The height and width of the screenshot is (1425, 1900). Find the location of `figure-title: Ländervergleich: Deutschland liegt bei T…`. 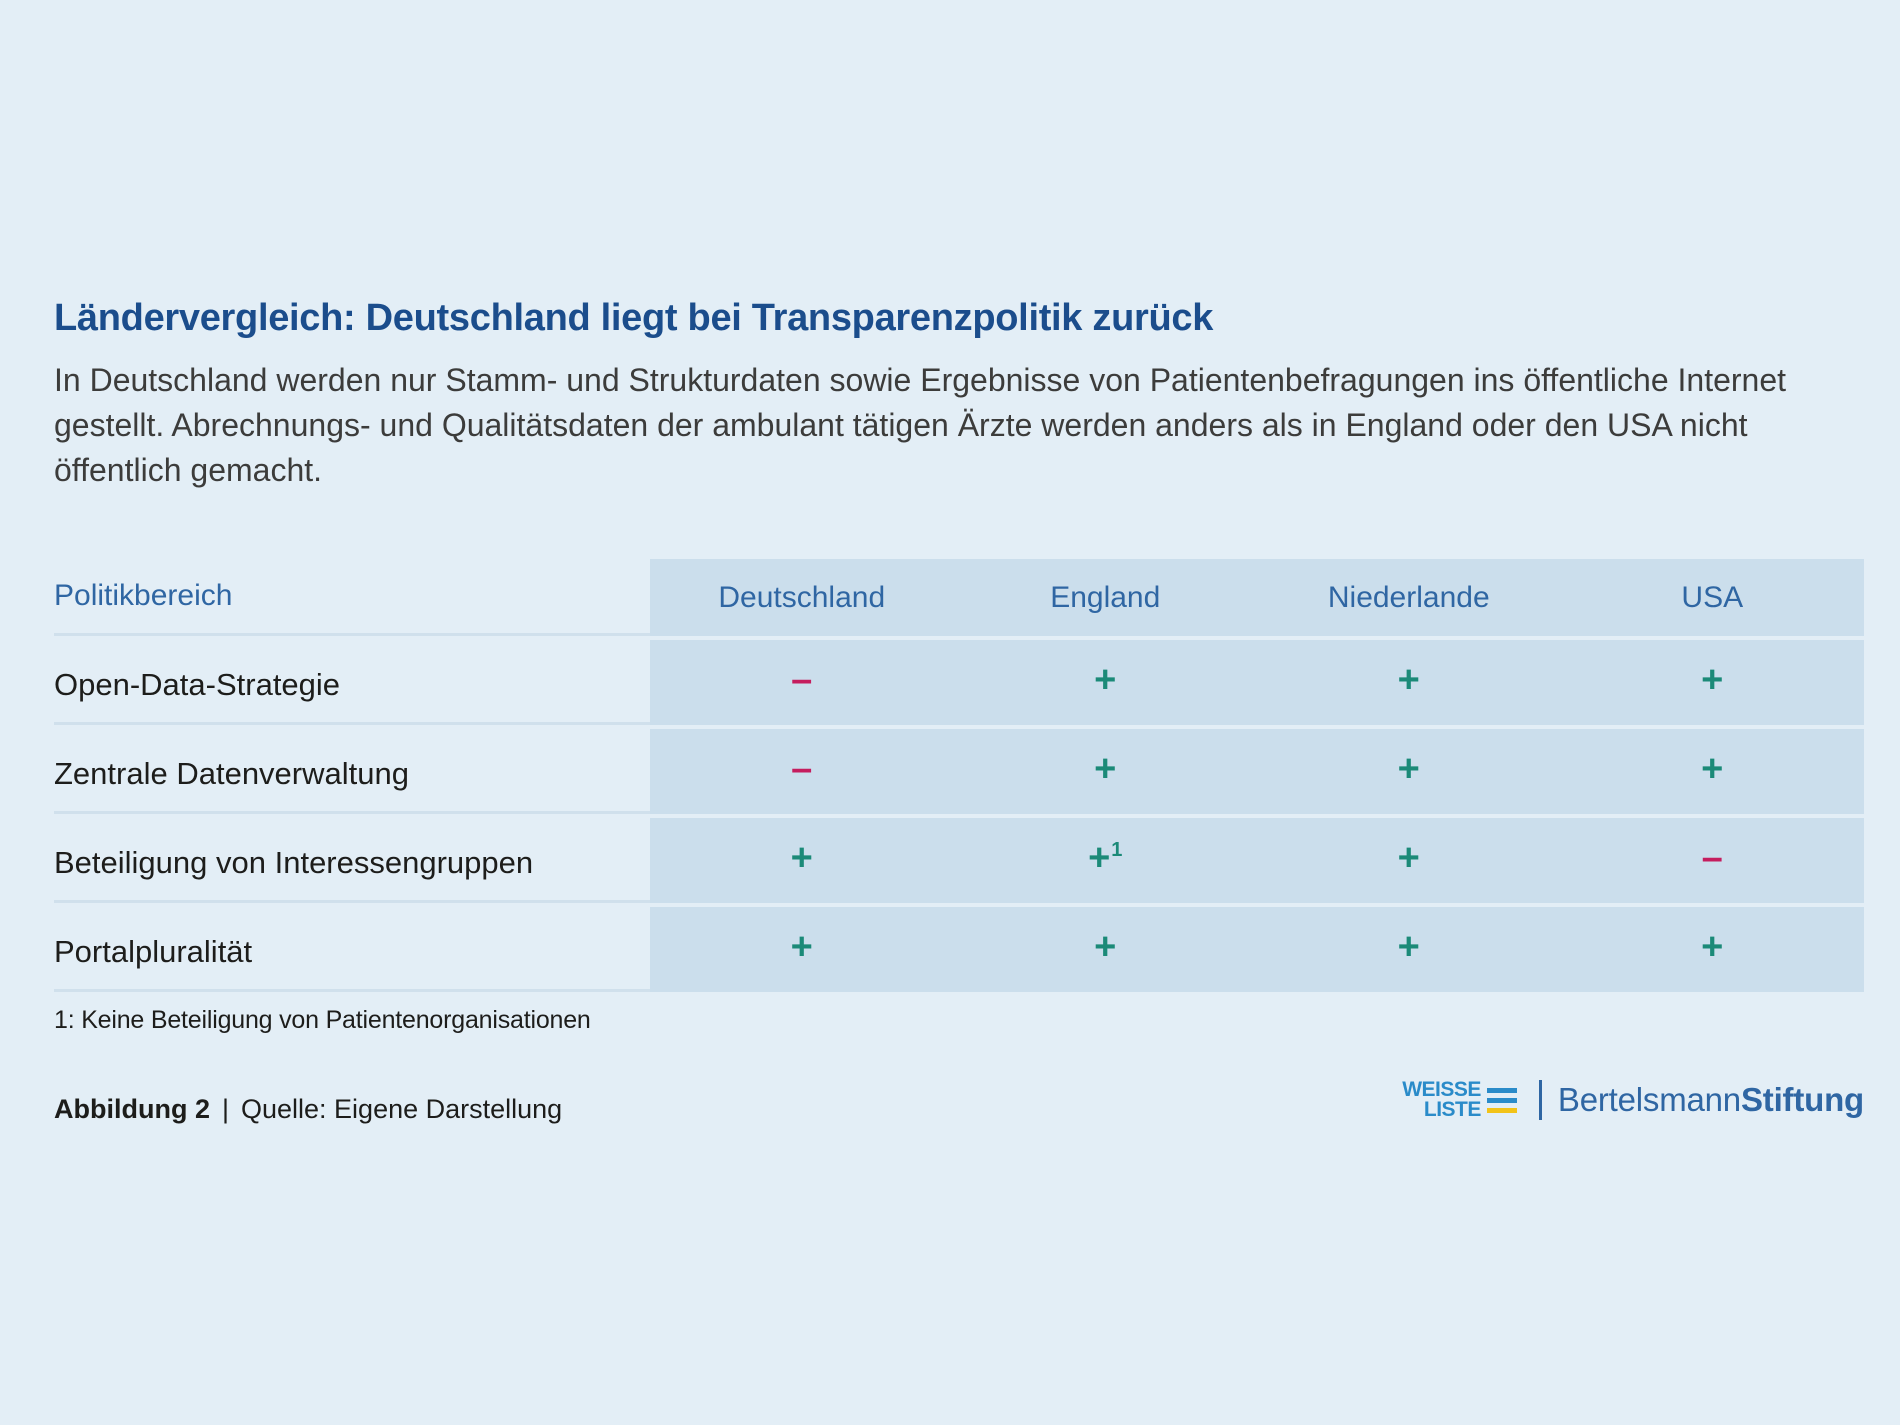

figure-title: Ländervergleich: Deutschland liegt bei T… is located at coordinates (634, 318).